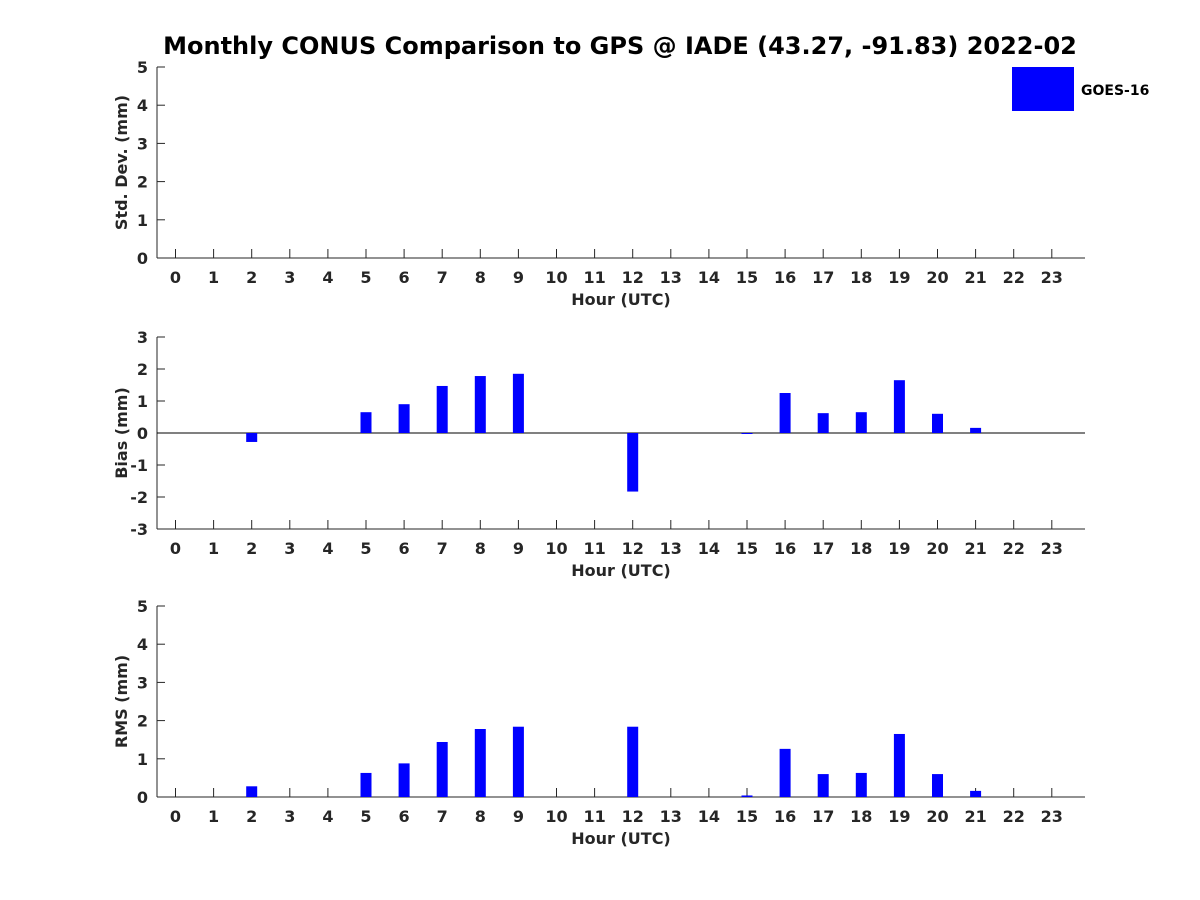 This screenshot has height=900, width=1200. Describe the element at coordinates (518, 277) in the screenshot. I see `x-tick-label-std-dev: 9` at that location.